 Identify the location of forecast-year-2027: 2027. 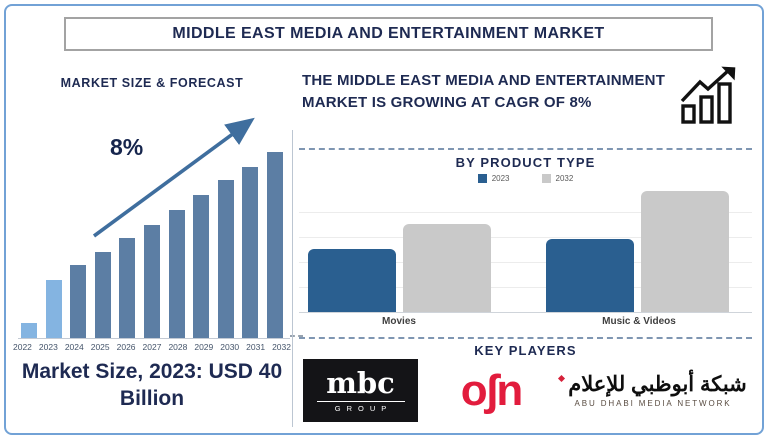
(152, 347).